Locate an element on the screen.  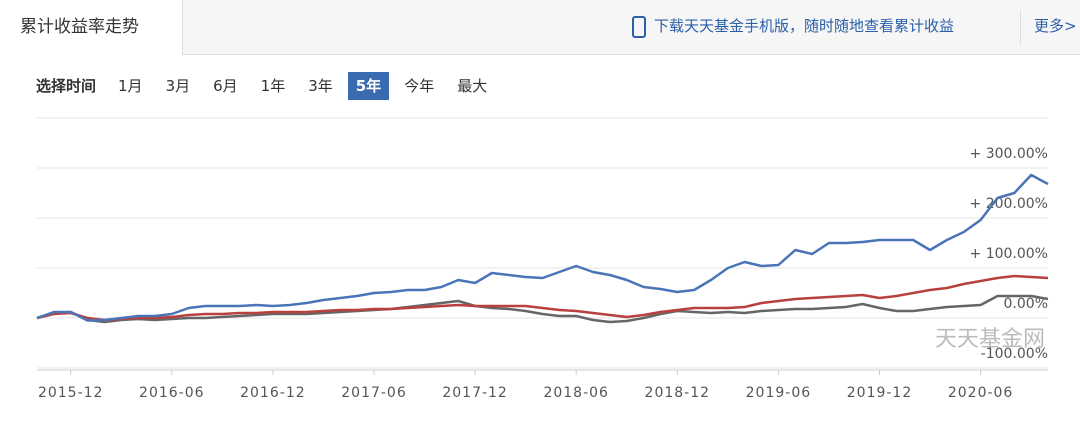
separator is located at coordinates (1020, 27).